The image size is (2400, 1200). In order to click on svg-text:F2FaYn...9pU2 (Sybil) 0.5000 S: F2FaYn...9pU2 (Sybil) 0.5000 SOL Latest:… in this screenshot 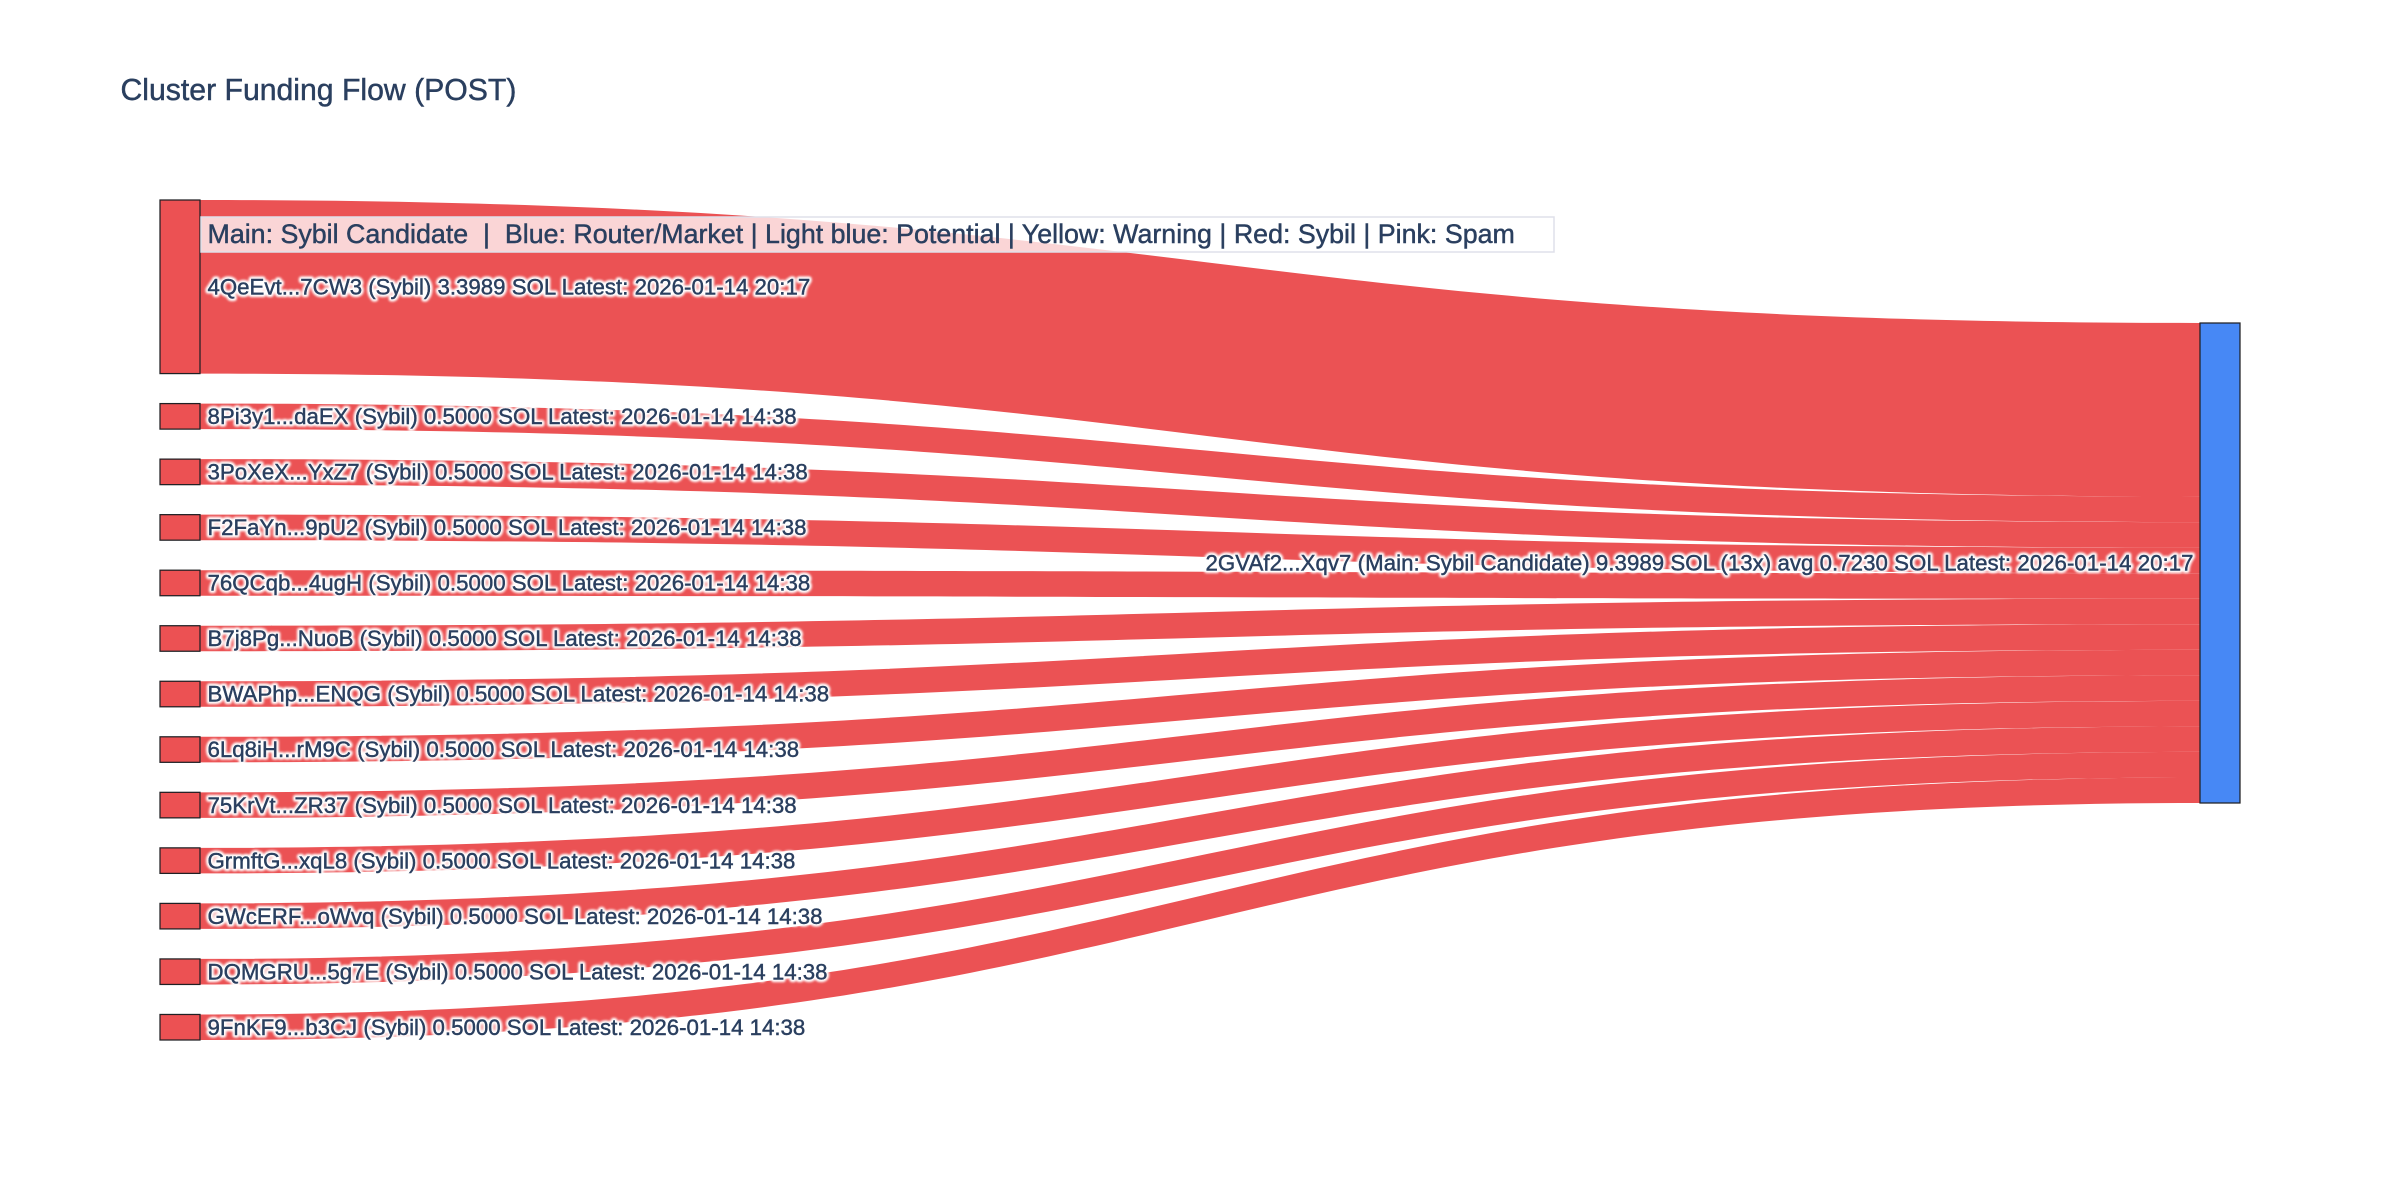, I will do `click(507, 527)`.